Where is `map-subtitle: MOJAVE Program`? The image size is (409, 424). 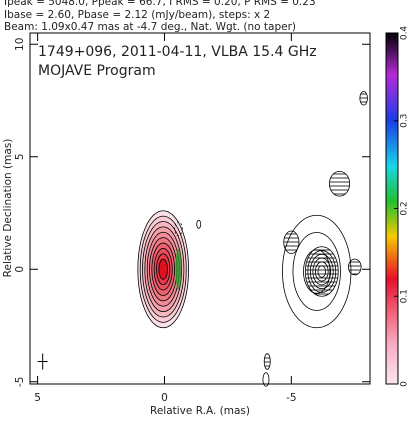 map-subtitle: MOJAVE Program is located at coordinates (97, 71).